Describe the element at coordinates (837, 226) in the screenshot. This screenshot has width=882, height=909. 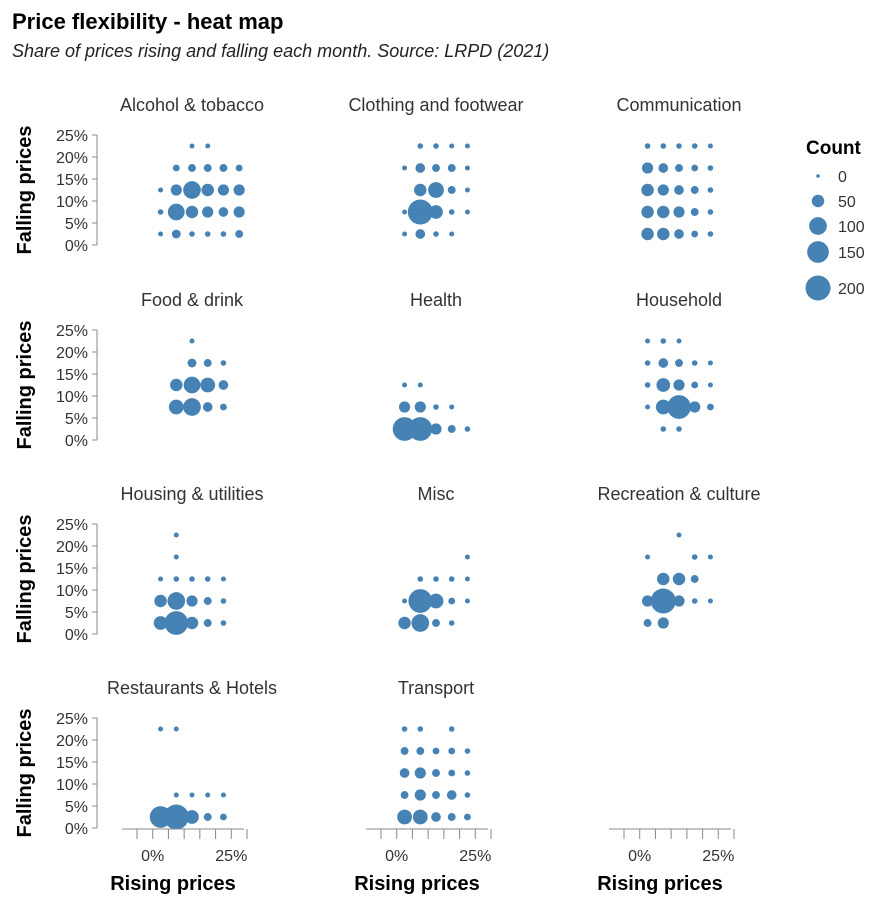
I see `legend-item: 100` at that location.